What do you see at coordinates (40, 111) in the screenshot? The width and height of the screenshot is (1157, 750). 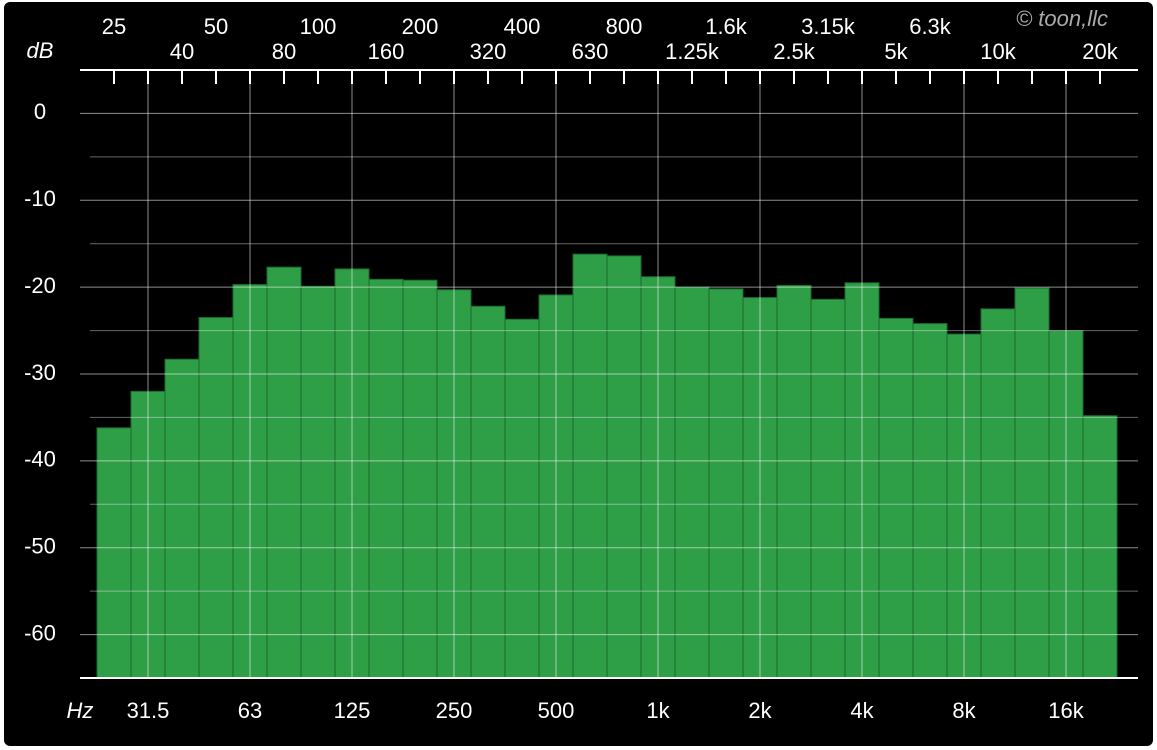 I see `y-tick-label: 0` at bounding box center [40, 111].